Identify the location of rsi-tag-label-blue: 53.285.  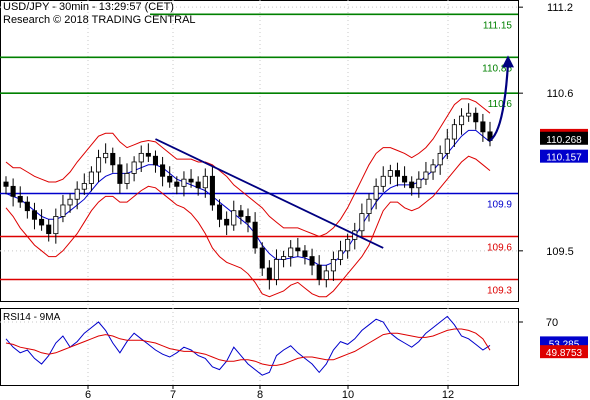
(564, 344).